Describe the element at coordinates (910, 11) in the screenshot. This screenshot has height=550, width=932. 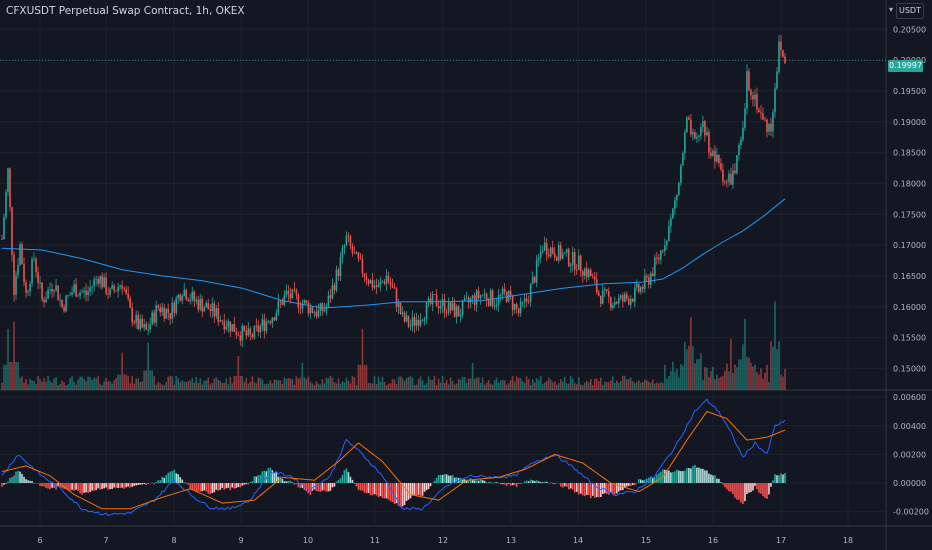
I see `currency-selector: USDT` at that location.